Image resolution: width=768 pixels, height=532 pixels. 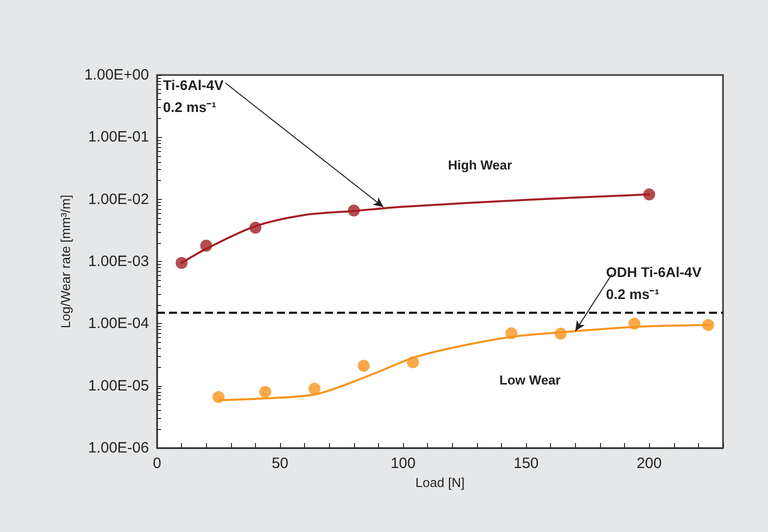 What do you see at coordinates (480, 165) in the screenshot?
I see `annotation: High Wear` at bounding box center [480, 165].